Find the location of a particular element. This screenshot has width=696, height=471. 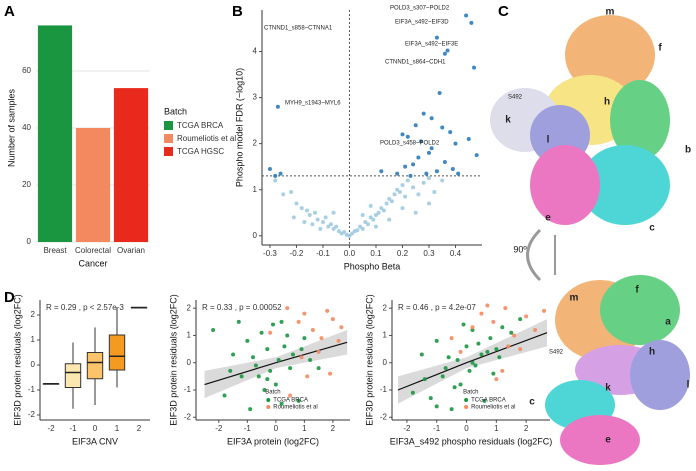

x-tick-label: 0.2 is located at coordinates (403, 253).